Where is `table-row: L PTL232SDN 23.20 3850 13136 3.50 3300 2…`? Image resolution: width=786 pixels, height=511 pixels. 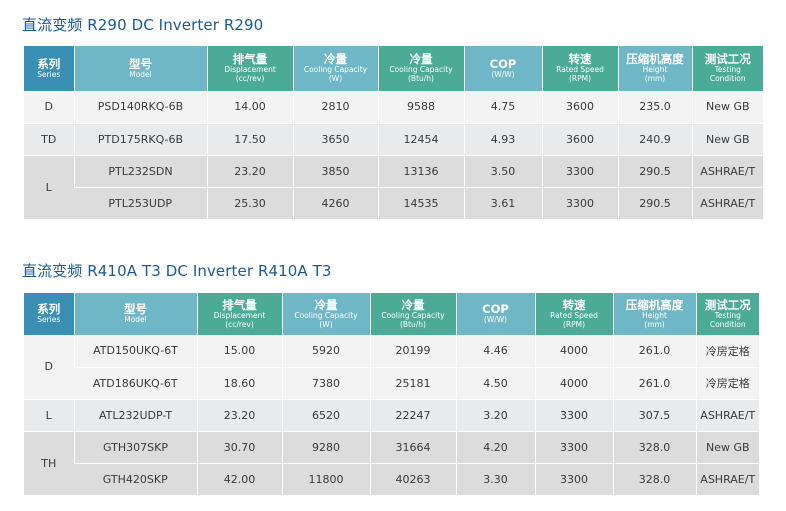 table-row: L PTL232SDN 23.20 3850 13136 3.50 3300 2… is located at coordinates (393, 187).